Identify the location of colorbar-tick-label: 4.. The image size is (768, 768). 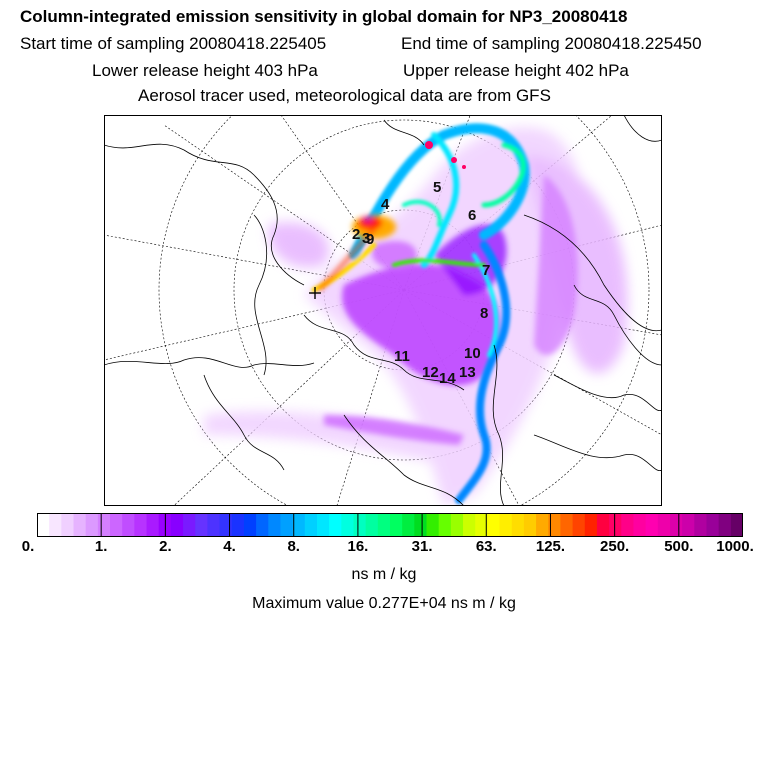
(229, 546).